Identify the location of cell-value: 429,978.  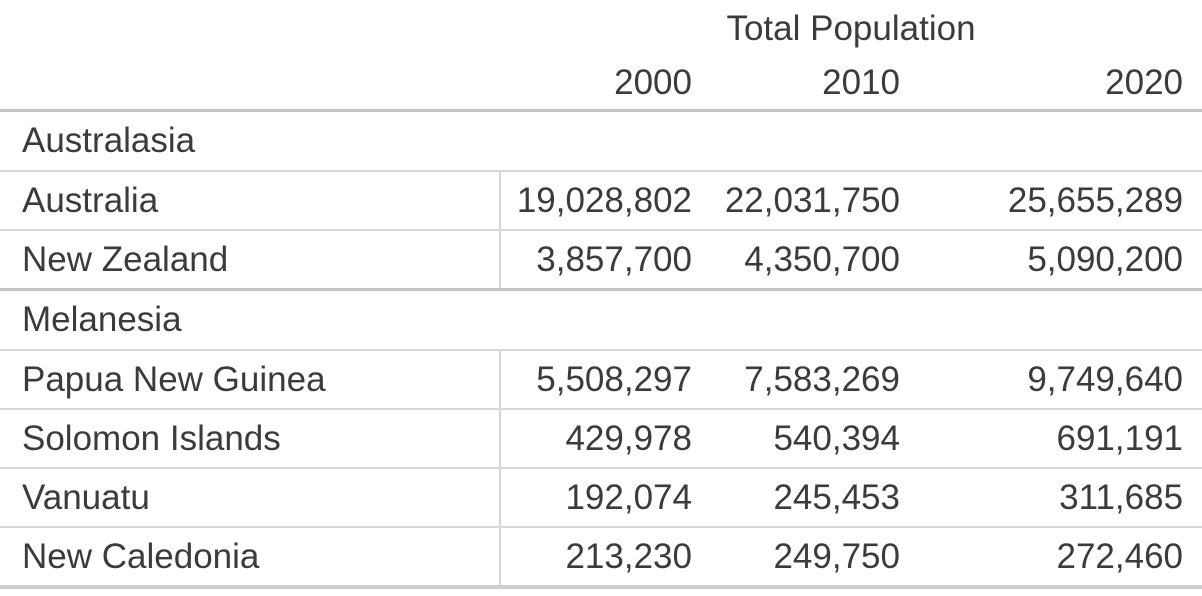
(595, 439).